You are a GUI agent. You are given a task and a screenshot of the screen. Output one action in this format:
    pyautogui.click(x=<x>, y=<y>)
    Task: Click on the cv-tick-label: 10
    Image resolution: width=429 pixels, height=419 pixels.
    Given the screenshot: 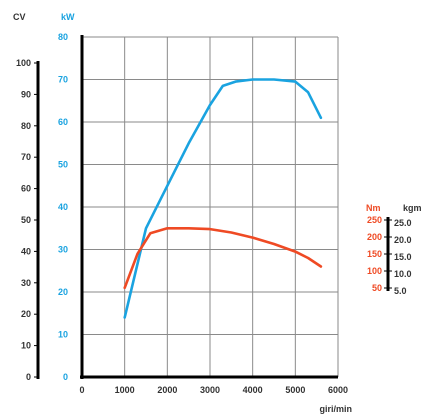 What is the action you would take?
    pyautogui.click(x=26, y=346)
    